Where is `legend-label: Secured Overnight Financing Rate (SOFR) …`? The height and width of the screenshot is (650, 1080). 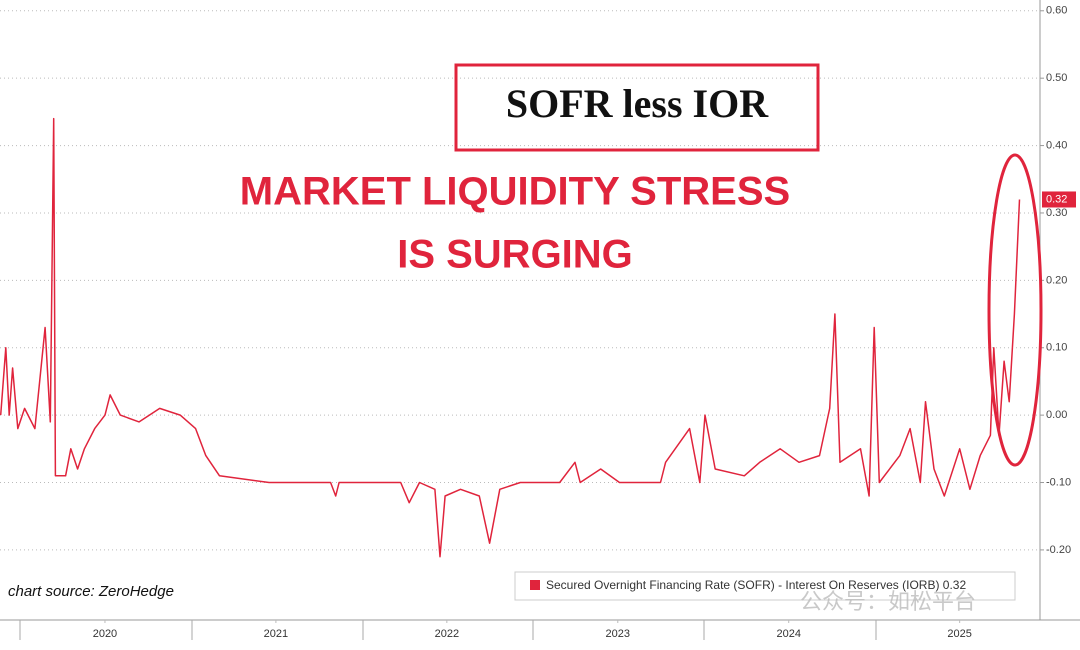 legend-label: Secured Overnight Financing Rate (SOFR) … is located at coordinates (756, 585).